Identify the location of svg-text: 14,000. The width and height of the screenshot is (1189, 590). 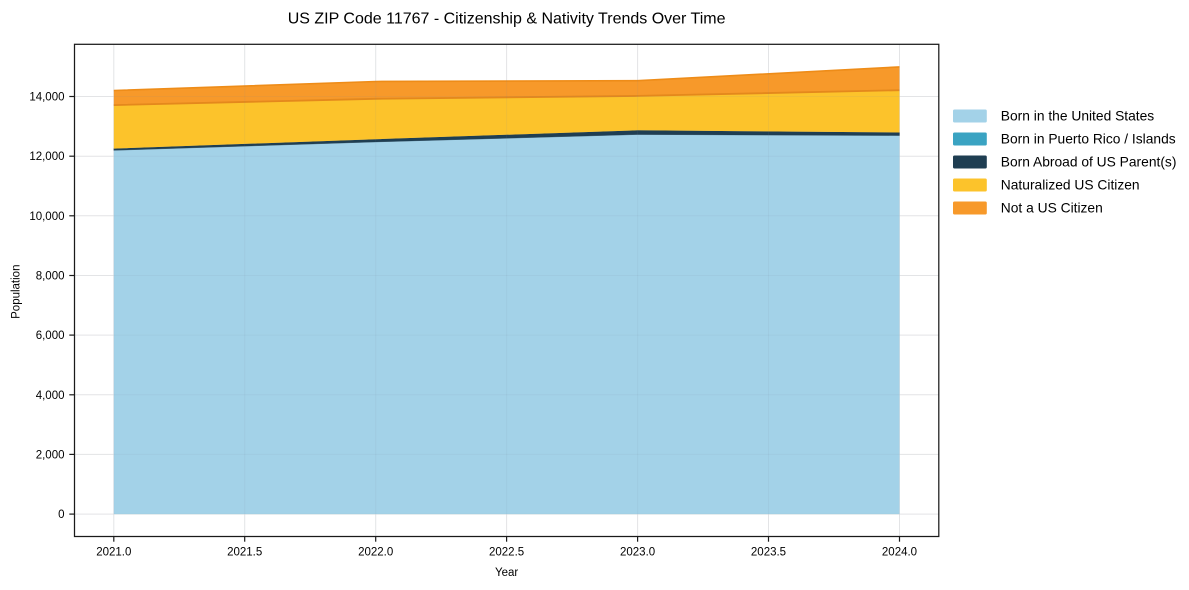
(46, 98).